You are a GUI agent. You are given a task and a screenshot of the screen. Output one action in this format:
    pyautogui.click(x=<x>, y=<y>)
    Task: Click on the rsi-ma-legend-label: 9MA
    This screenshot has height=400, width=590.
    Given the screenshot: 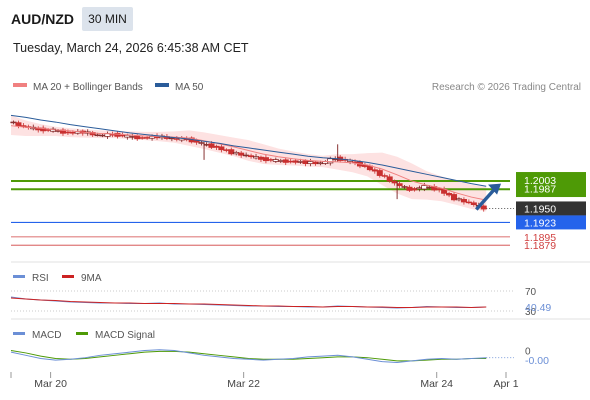 What is the action you would take?
    pyautogui.click(x=91, y=278)
    